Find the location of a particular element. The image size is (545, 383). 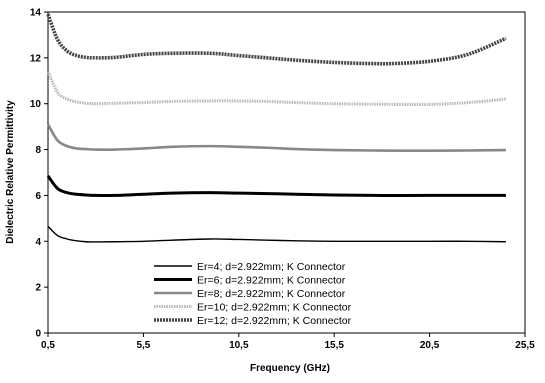

y-axis-title: Dielectric Relative Permittivity is located at coordinates (10, 172).